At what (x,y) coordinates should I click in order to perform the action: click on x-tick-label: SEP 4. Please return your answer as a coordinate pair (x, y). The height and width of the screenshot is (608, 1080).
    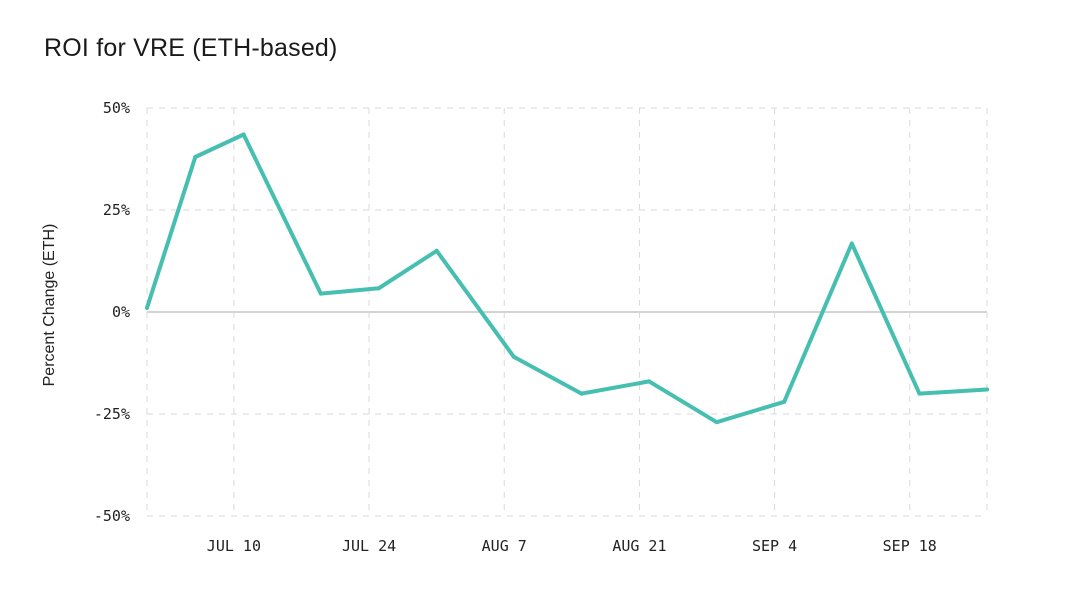
    Looking at the image, I should click on (774, 546).